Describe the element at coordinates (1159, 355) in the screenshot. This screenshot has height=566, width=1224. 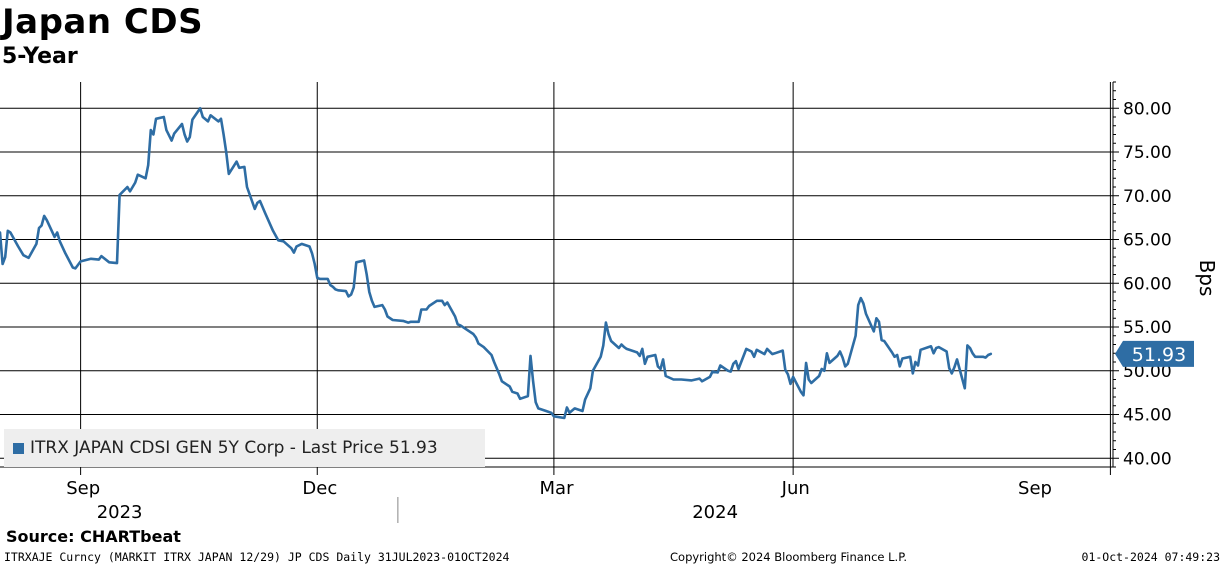
I see `last-value-label: 51.93` at that location.